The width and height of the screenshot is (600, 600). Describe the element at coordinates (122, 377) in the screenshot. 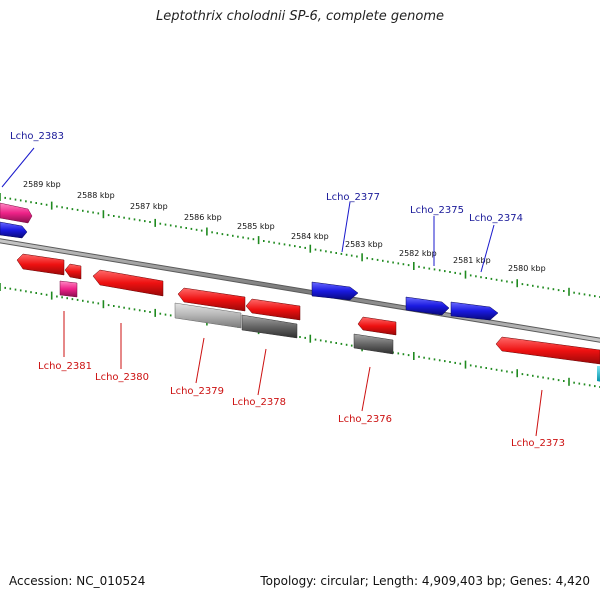

I see `gene-label-bottom: Lcho_2380` at that location.